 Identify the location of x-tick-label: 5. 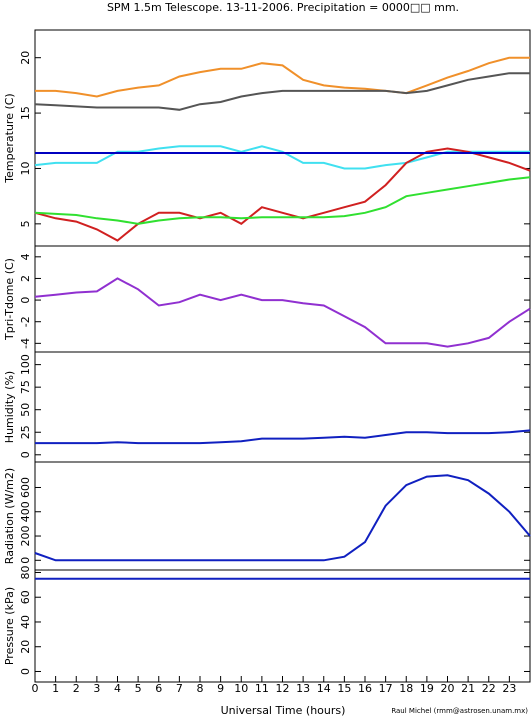
(138, 688).